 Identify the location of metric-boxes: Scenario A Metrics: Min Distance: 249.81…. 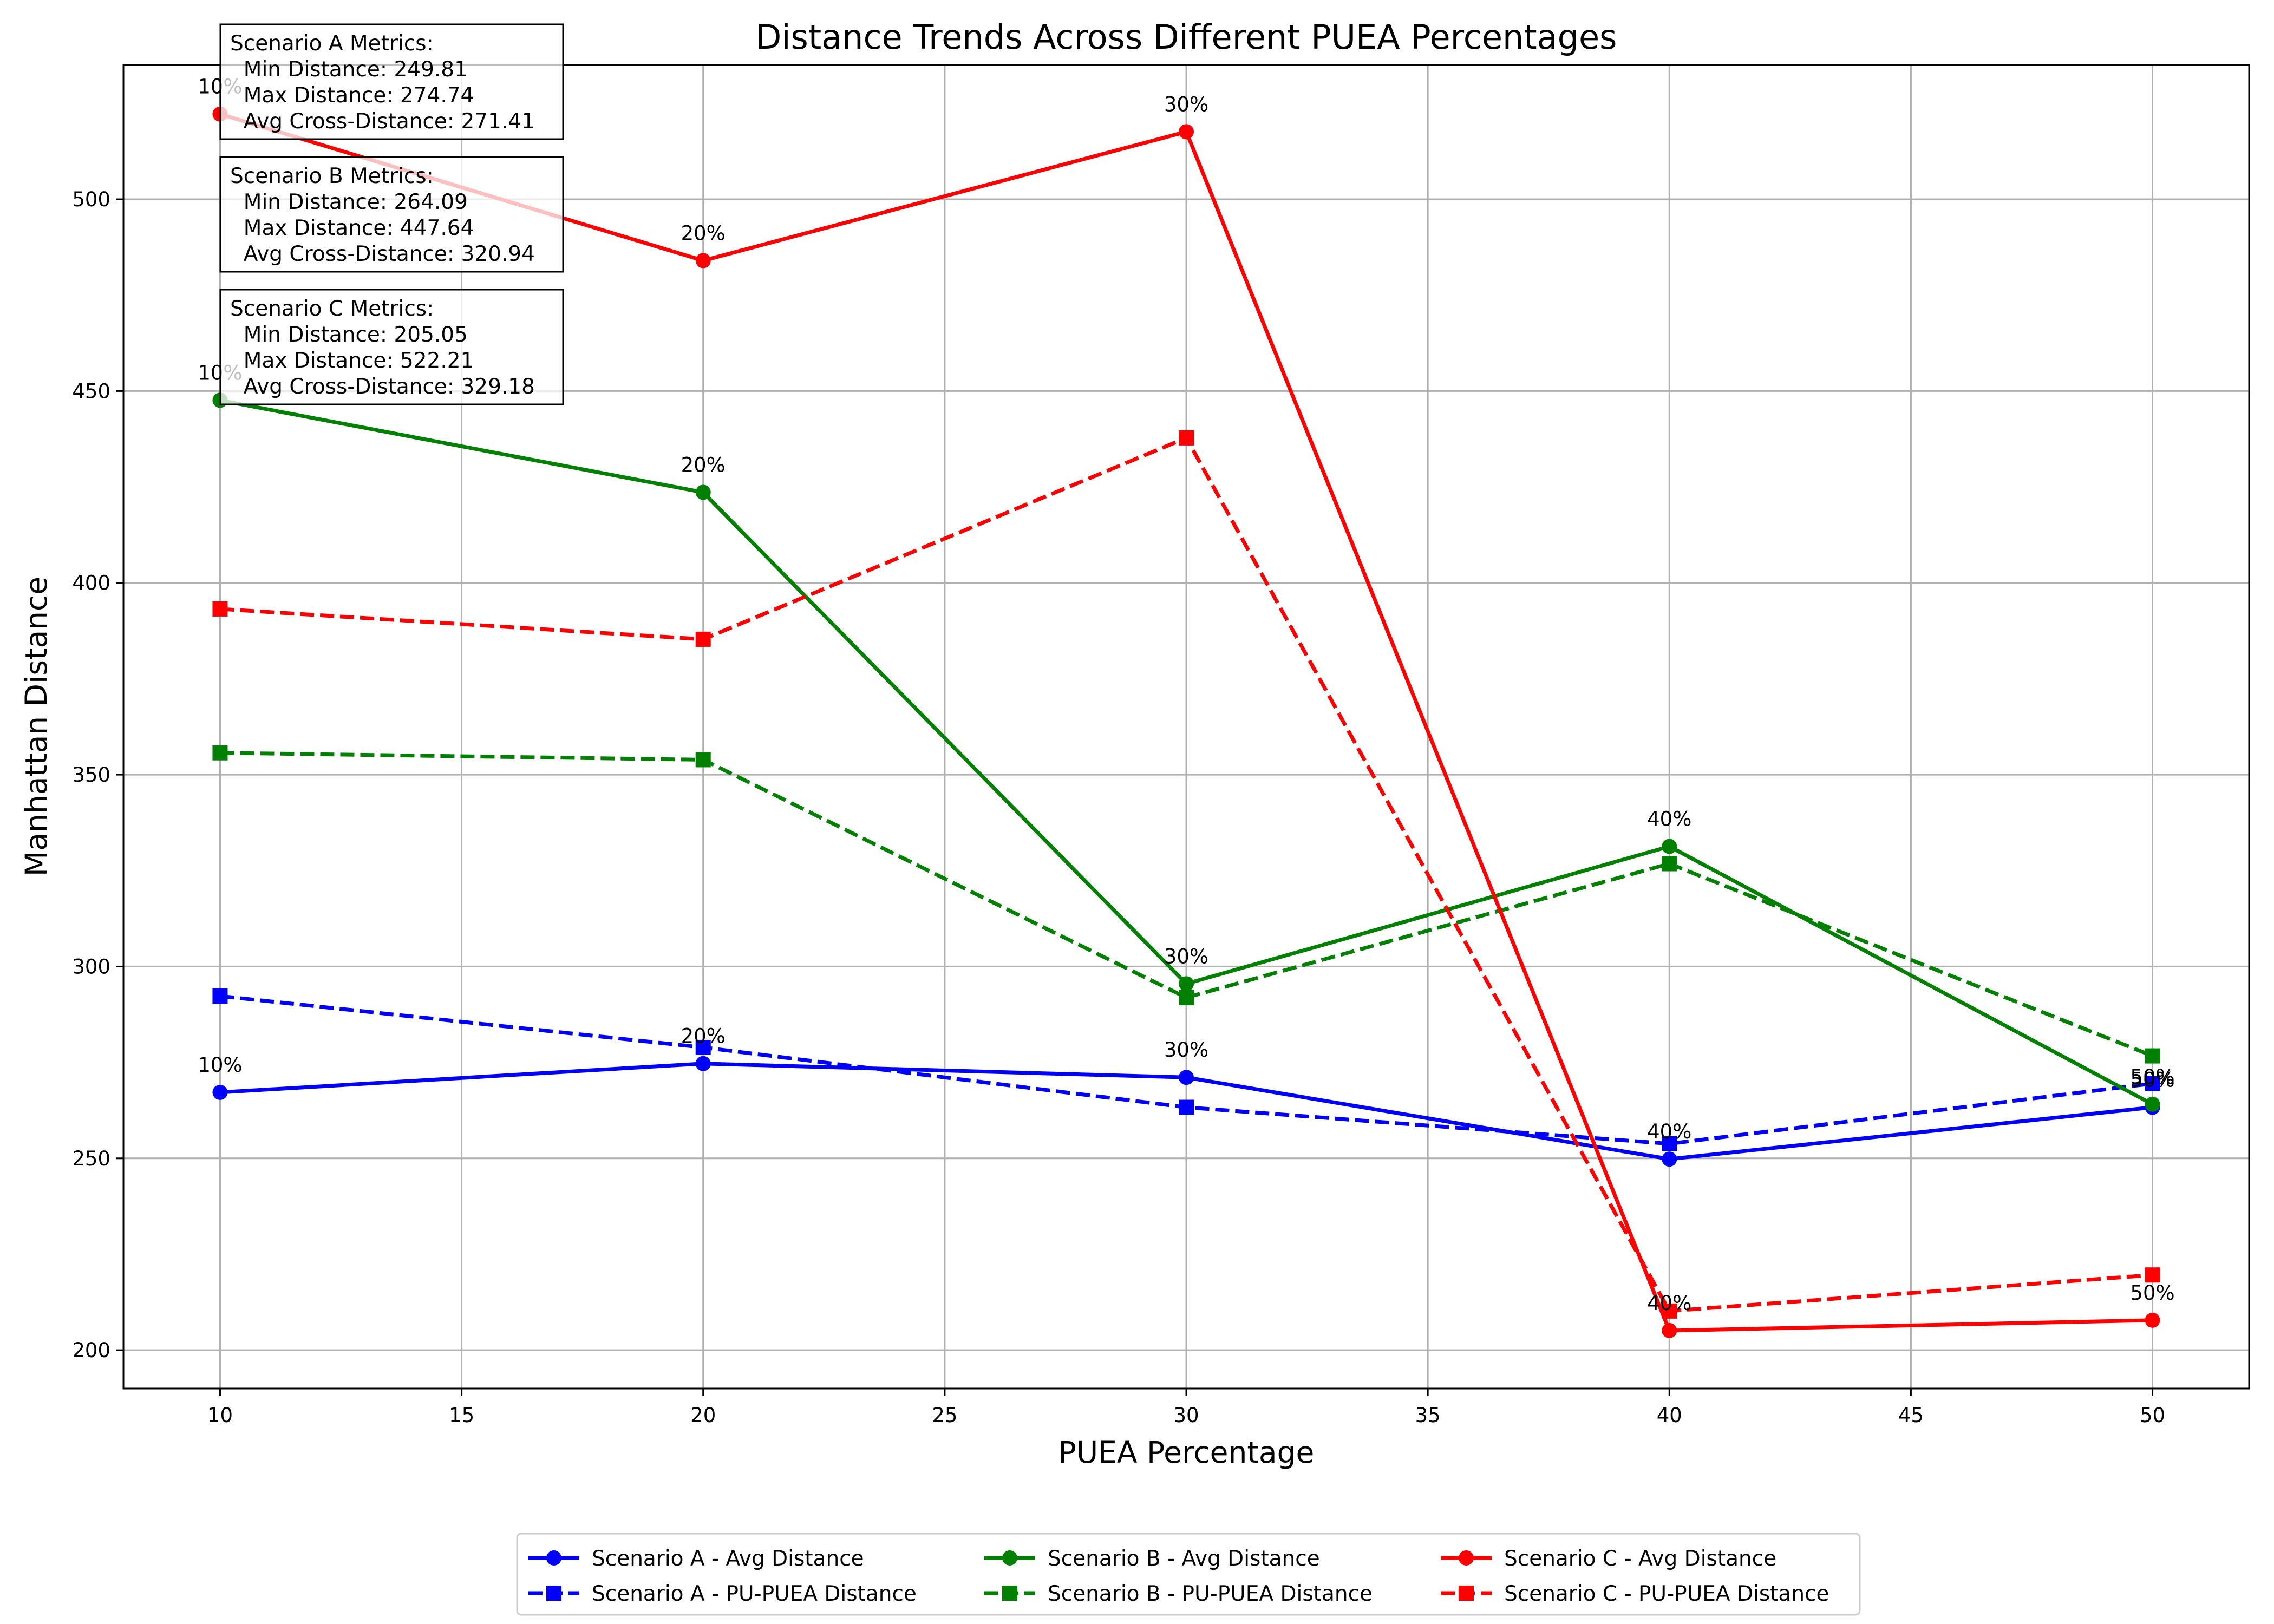
(392, 214).